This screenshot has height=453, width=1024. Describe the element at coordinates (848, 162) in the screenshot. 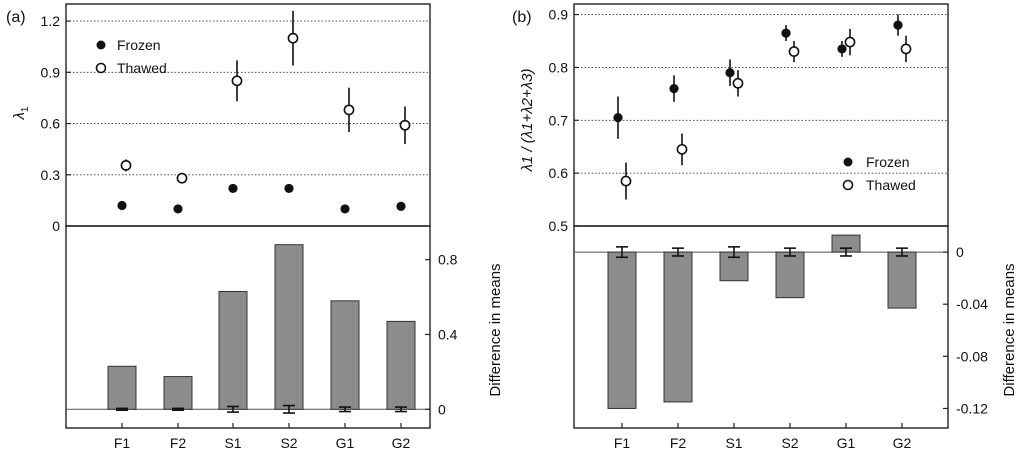

I see `legend-frozen-marker-b` at that location.